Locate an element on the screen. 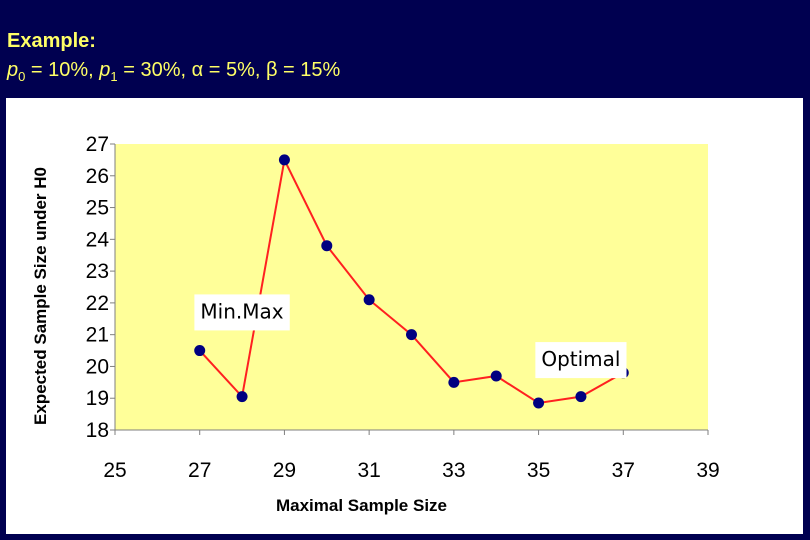 The width and height of the screenshot is (810, 540). x-tick-label: 35 is located at coordinates (538, 470).